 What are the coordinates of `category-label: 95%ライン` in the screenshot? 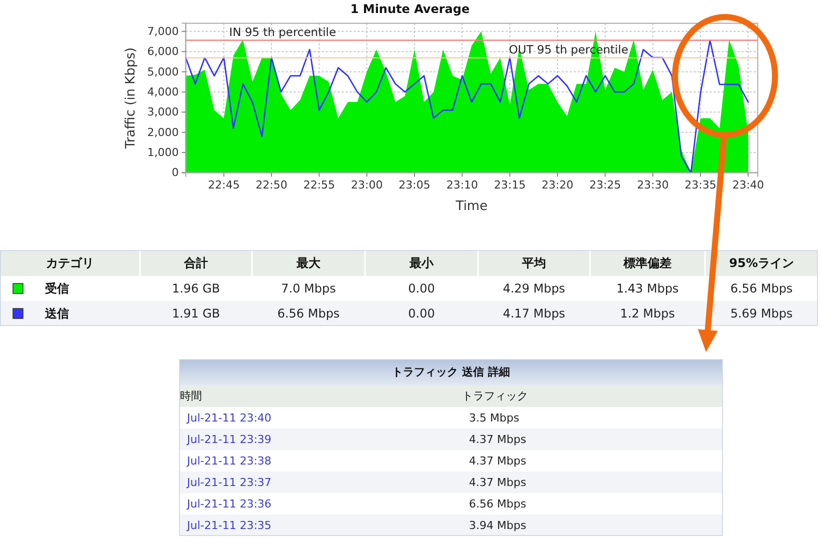 It's located at (761, 263).